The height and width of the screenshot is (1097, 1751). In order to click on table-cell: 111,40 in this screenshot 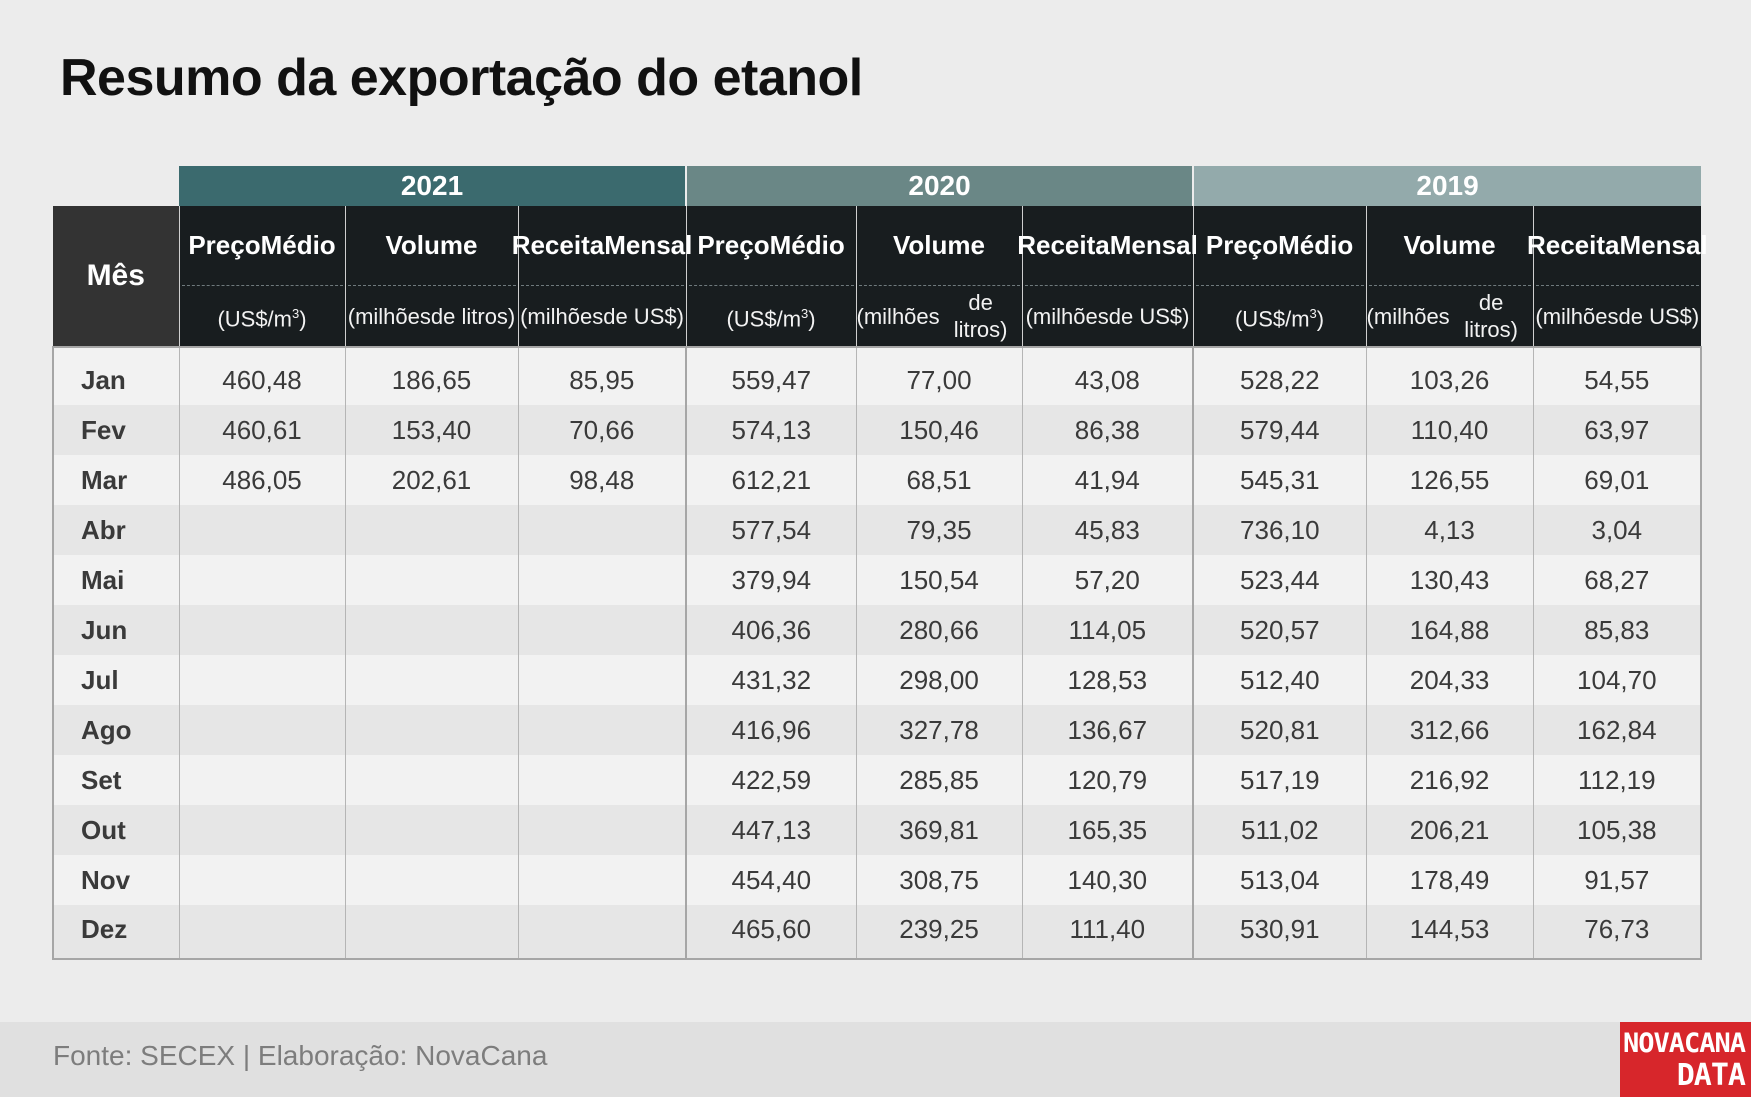, I will do `click(1107, 932)`.